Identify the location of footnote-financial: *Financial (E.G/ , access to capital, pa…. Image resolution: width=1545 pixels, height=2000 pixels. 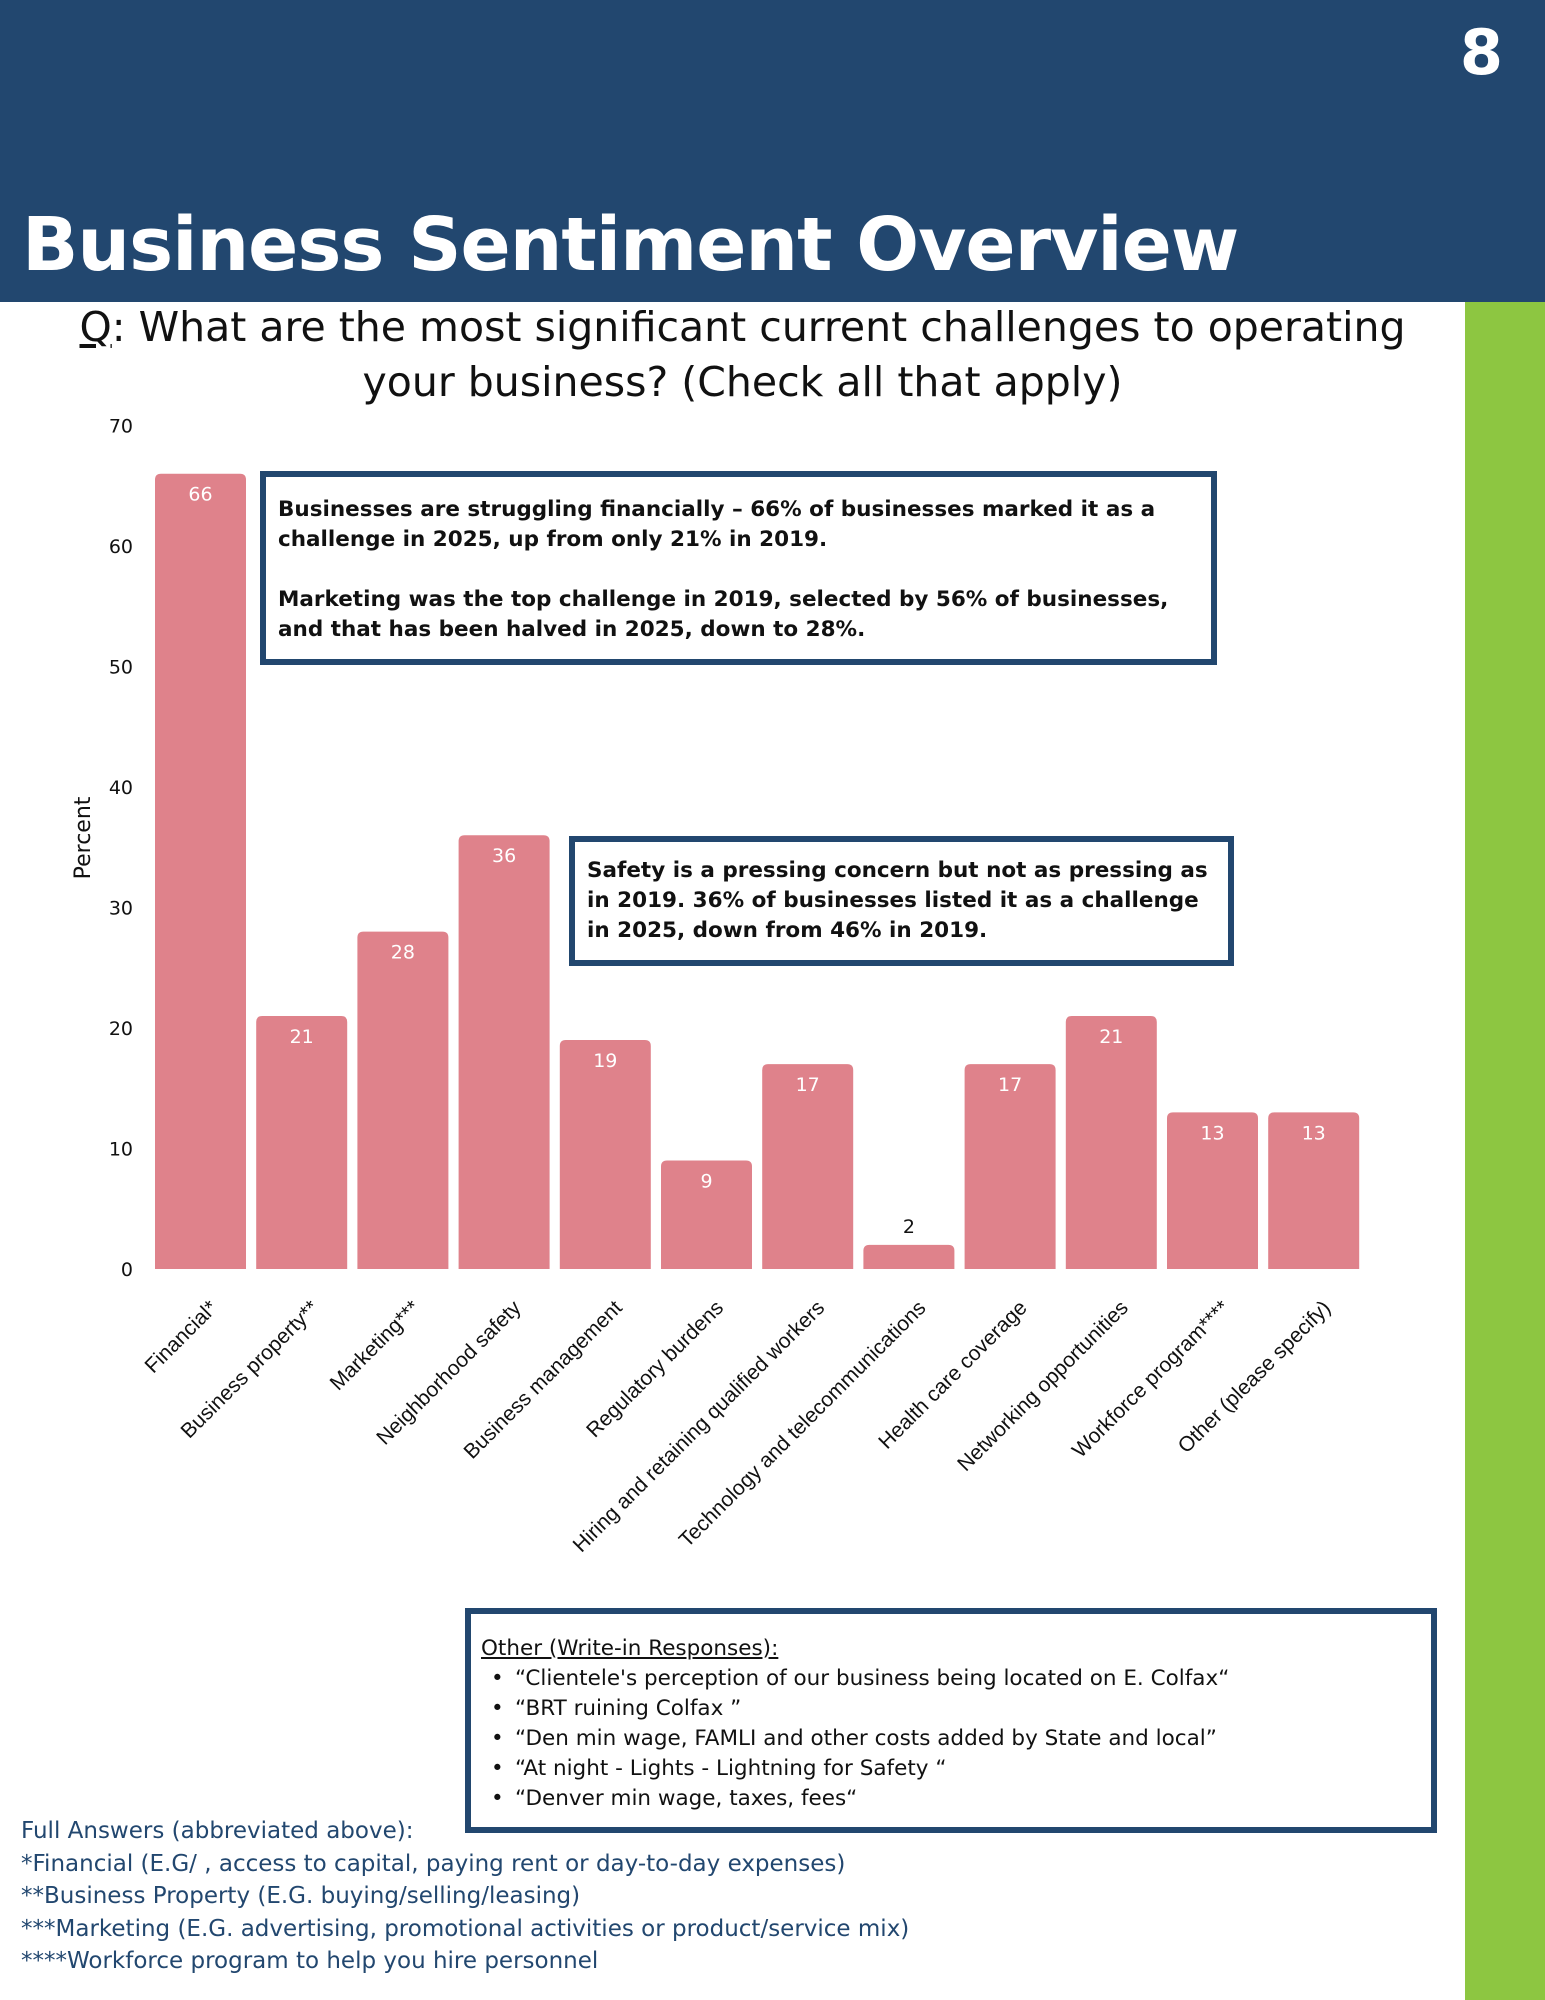
(433, 1863).